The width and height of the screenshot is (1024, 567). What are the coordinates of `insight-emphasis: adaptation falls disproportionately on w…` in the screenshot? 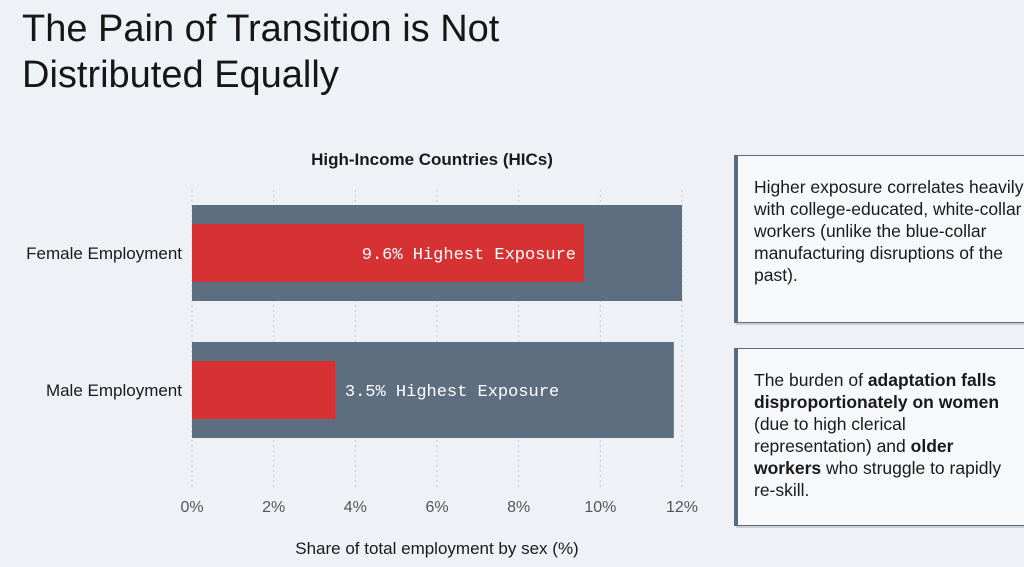 It's located at (877, 391).